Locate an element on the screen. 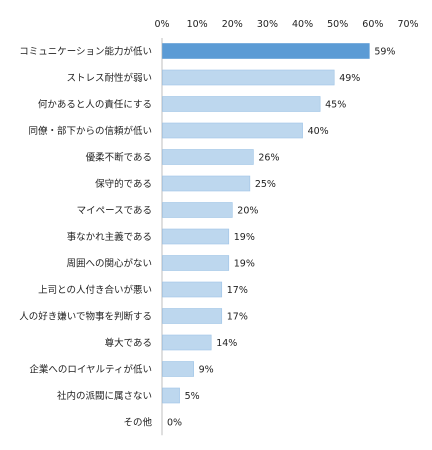 This screenshot has width=432, height=450. value-label: 45% is located at coordinates (335, 105).